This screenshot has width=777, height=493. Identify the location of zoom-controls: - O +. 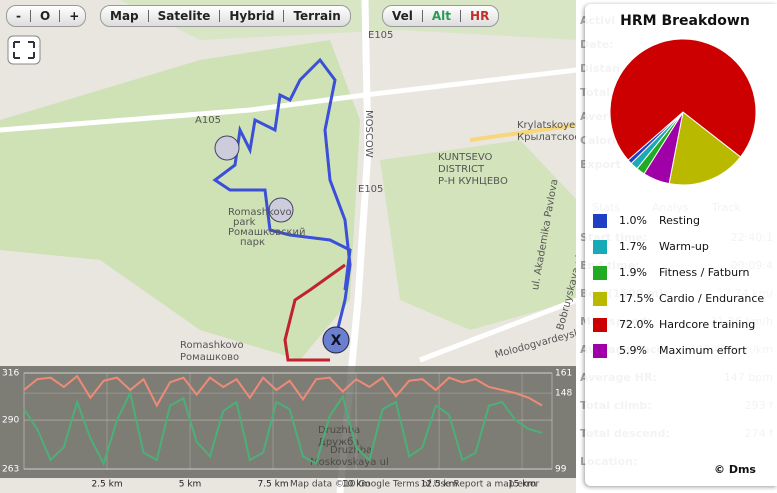
(46, 16).